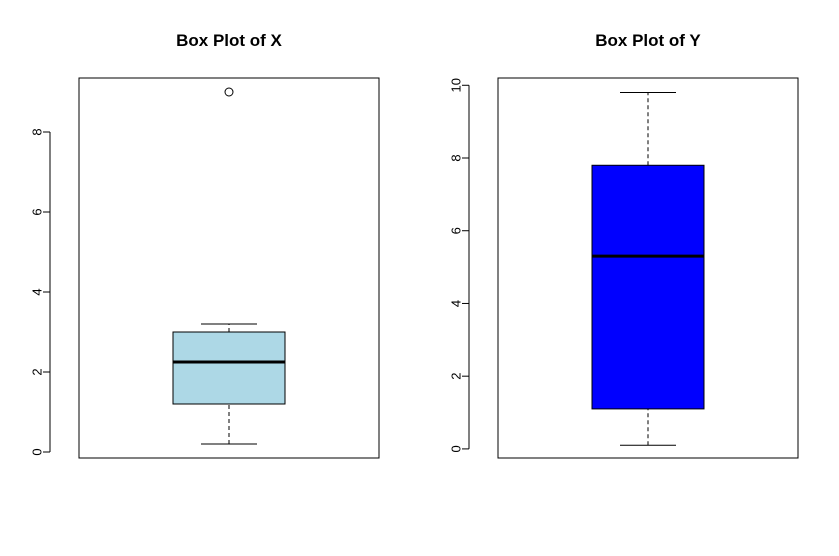 This screenshot has height=556, width=839. Describe the element at coordinates (648, 40) in the screenshot. I see `chart-title-y: Box Plot of Y` at that location.